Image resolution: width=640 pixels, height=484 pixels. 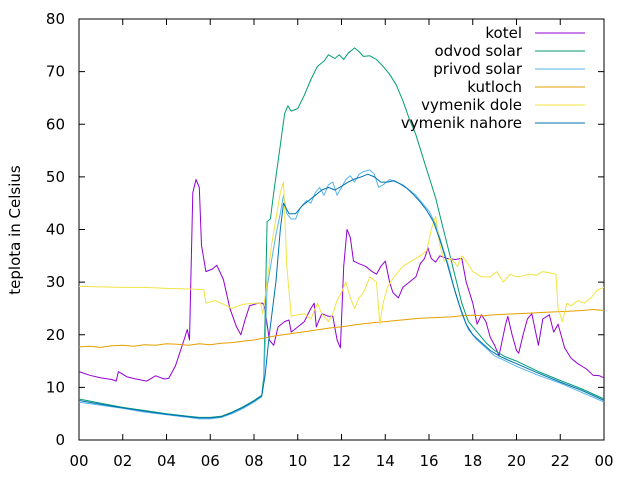 What do you see at coordinates (341, 461) in the screenshot?
I see `x-tick-label: 12` at bounding box center [341, 461].